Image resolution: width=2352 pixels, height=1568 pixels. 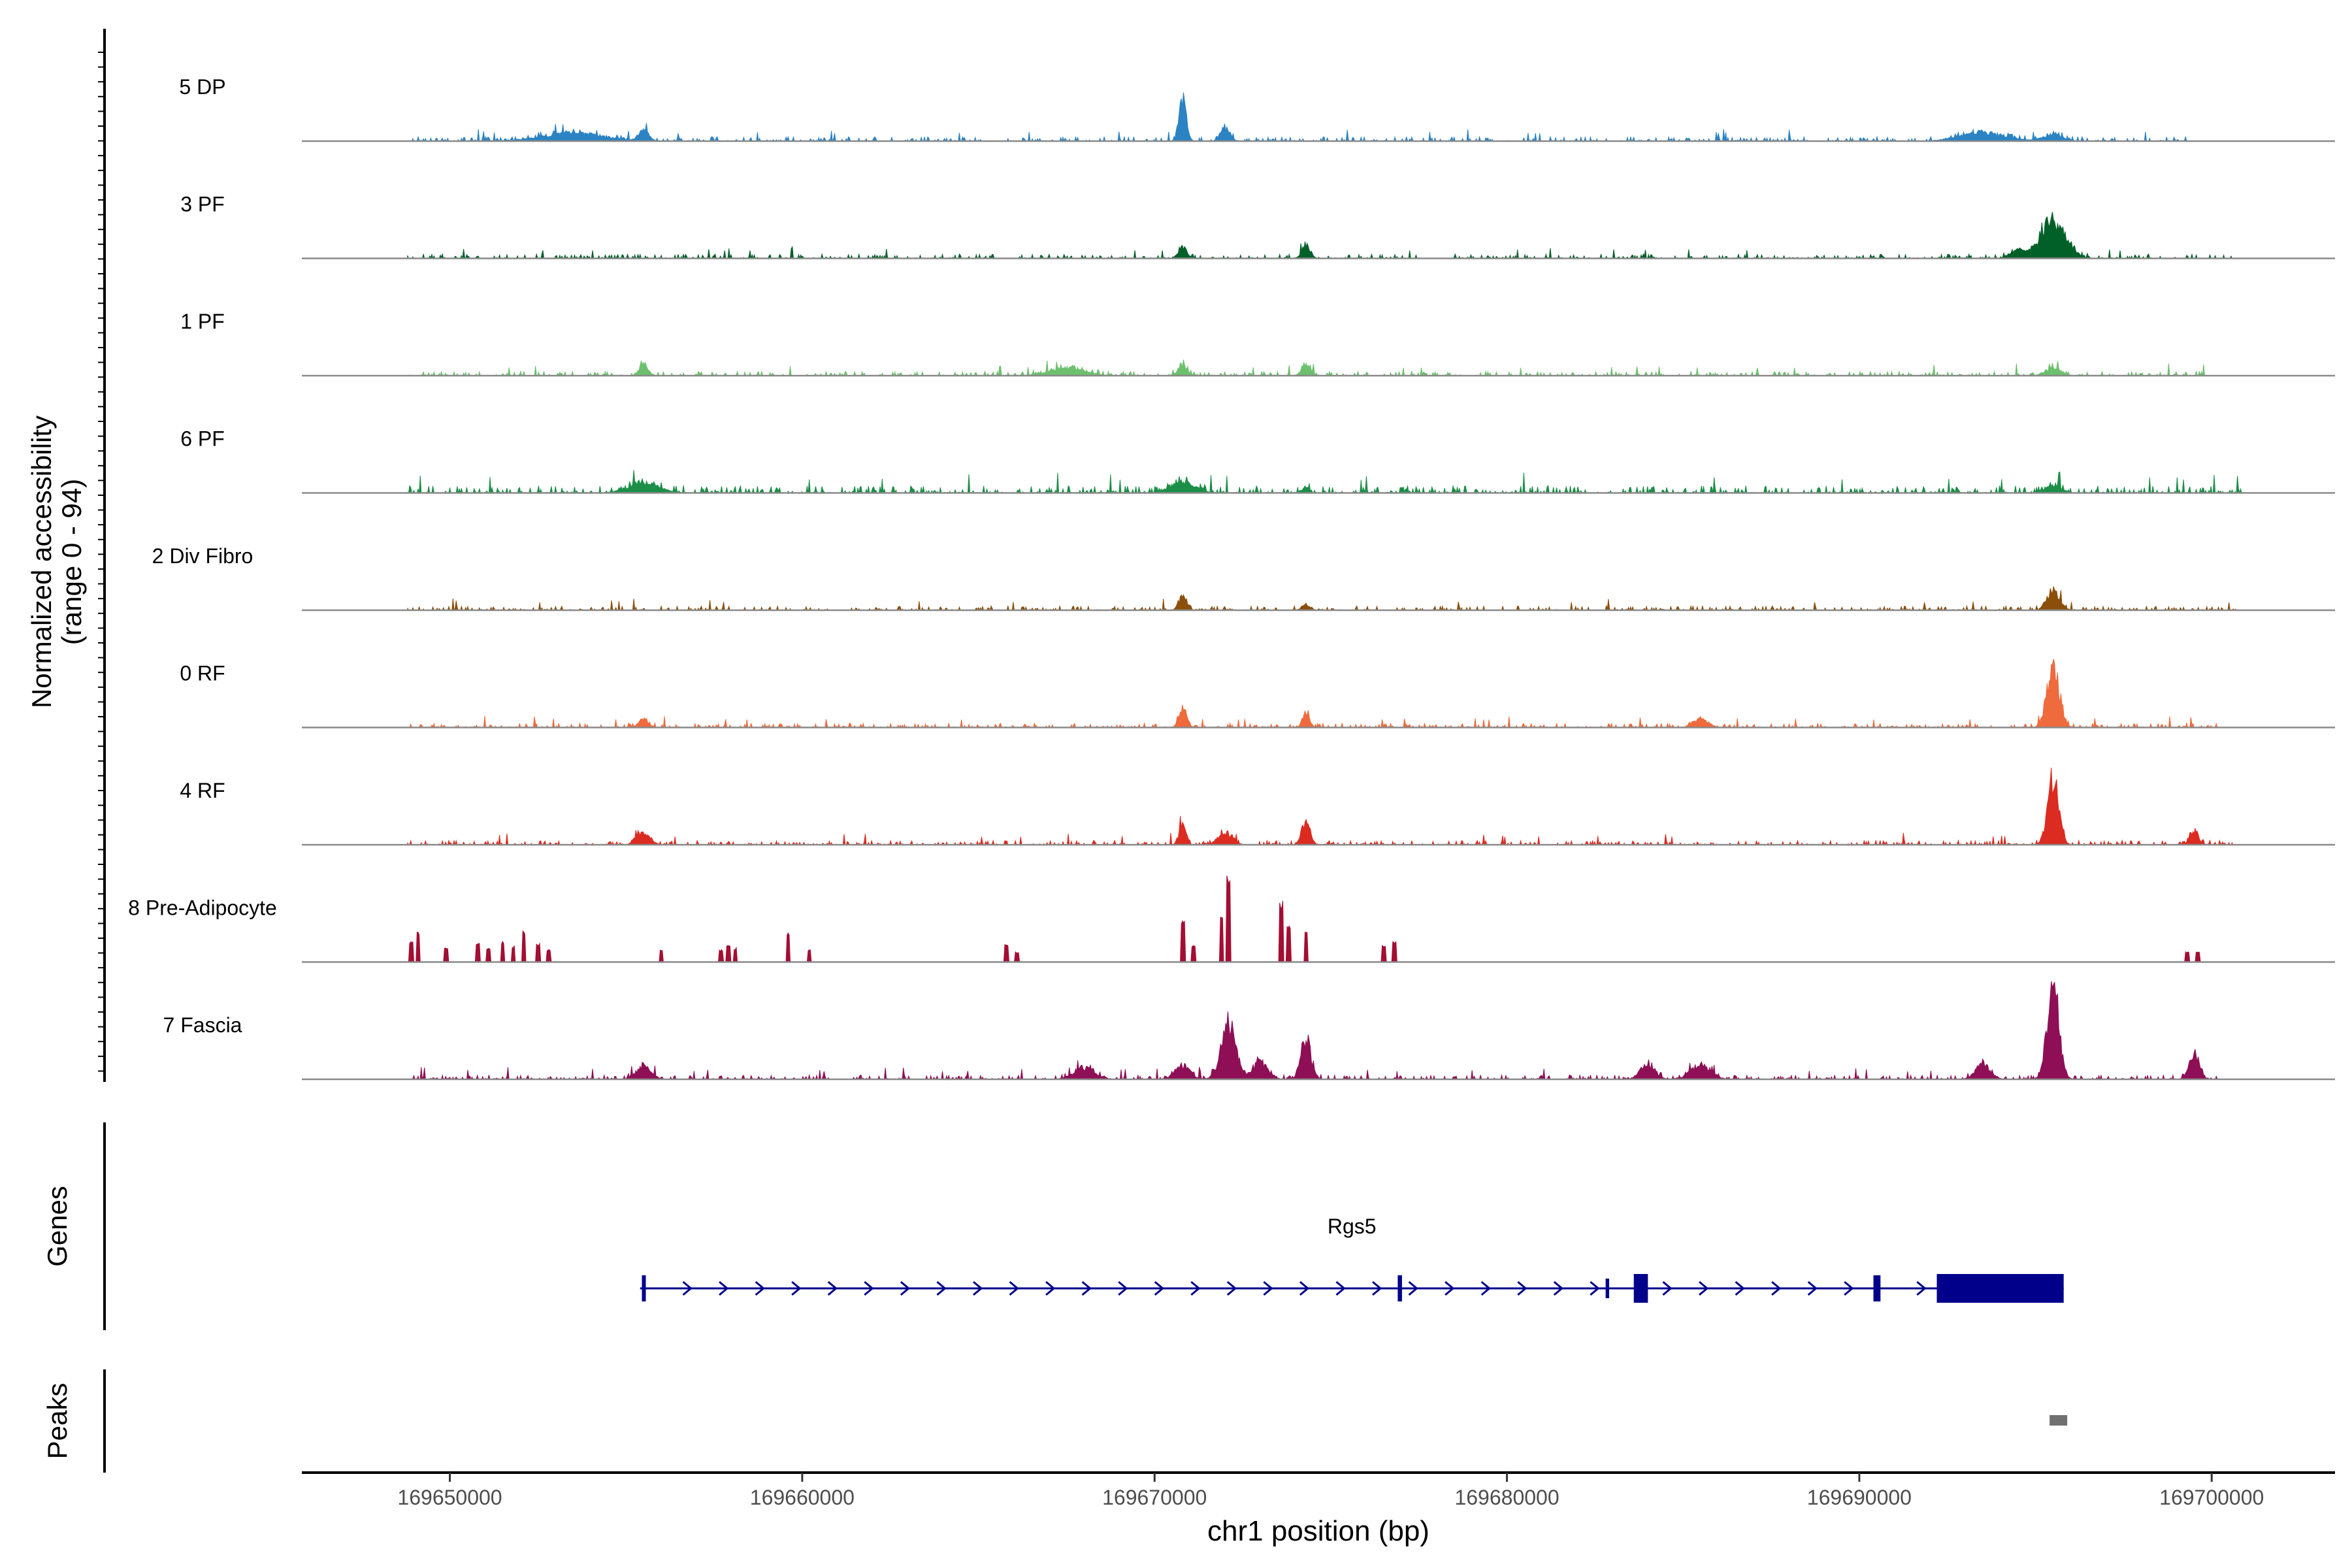 I want to click on track-label: 2 Div Fibro, so click(x=202, y=556).